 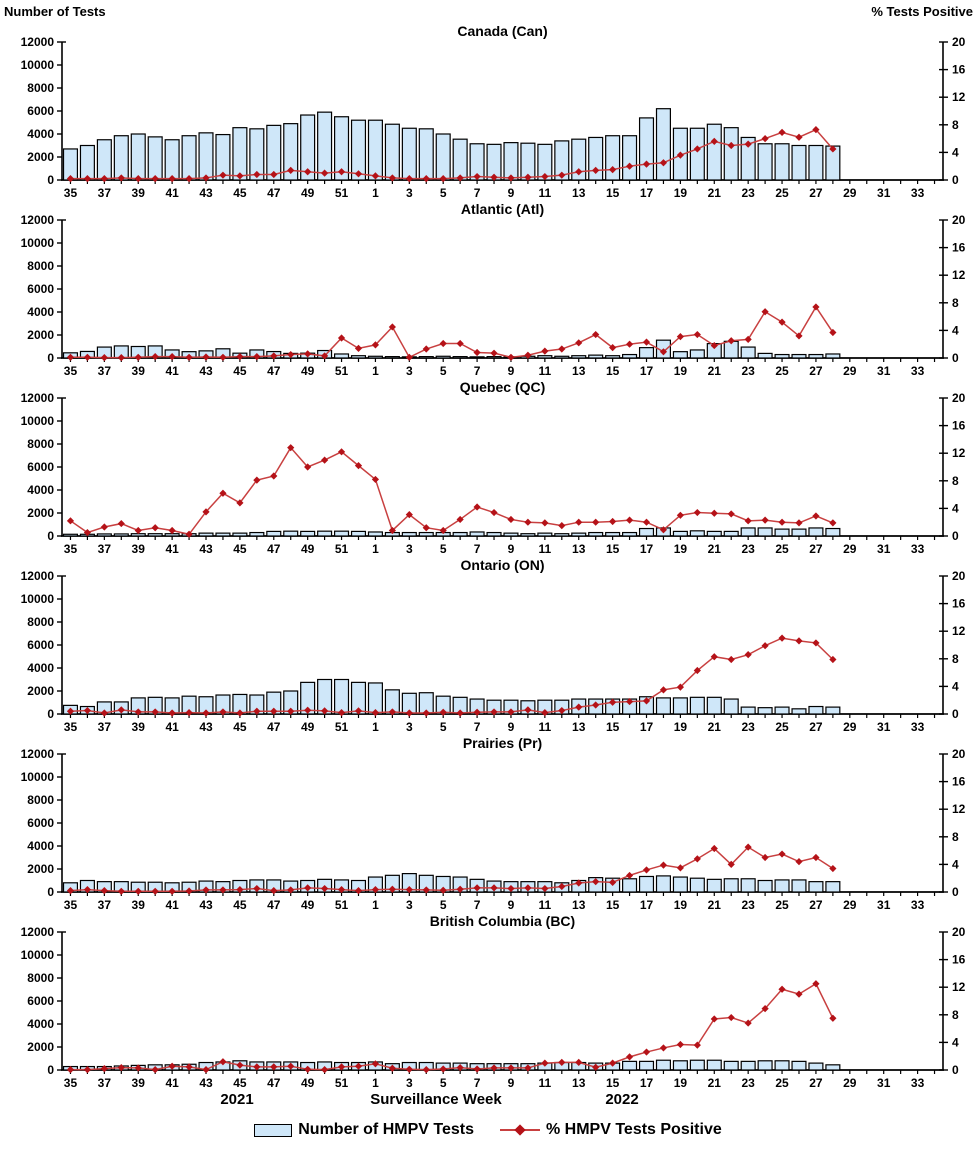 What do you see at coordinates (452, 1026) in the screenshot?
I see `pct-positive-line` at bounding box center [452, 1026].